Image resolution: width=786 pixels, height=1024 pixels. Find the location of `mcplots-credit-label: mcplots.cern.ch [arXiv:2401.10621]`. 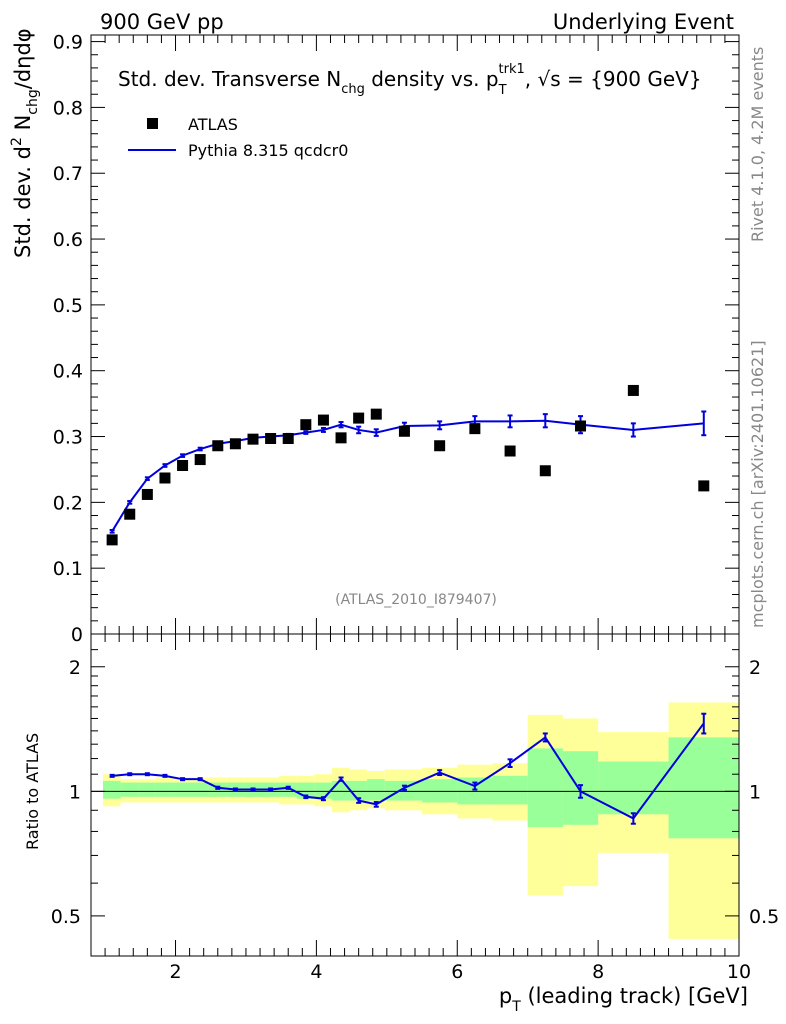

mcplots-credit-label: mcplots.cern.ch [arXiv:2401.10621] is located at coordinates (757, 484).